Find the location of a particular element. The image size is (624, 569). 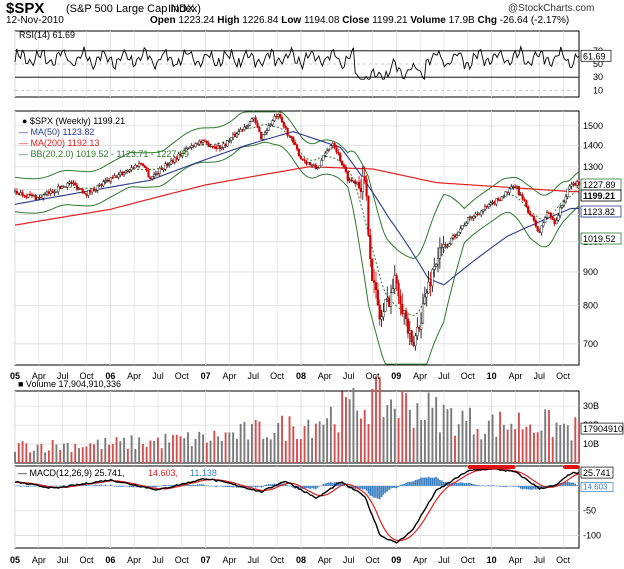

stockcharts-logo: @StockCharts.com is located at coordinates (551, 8).